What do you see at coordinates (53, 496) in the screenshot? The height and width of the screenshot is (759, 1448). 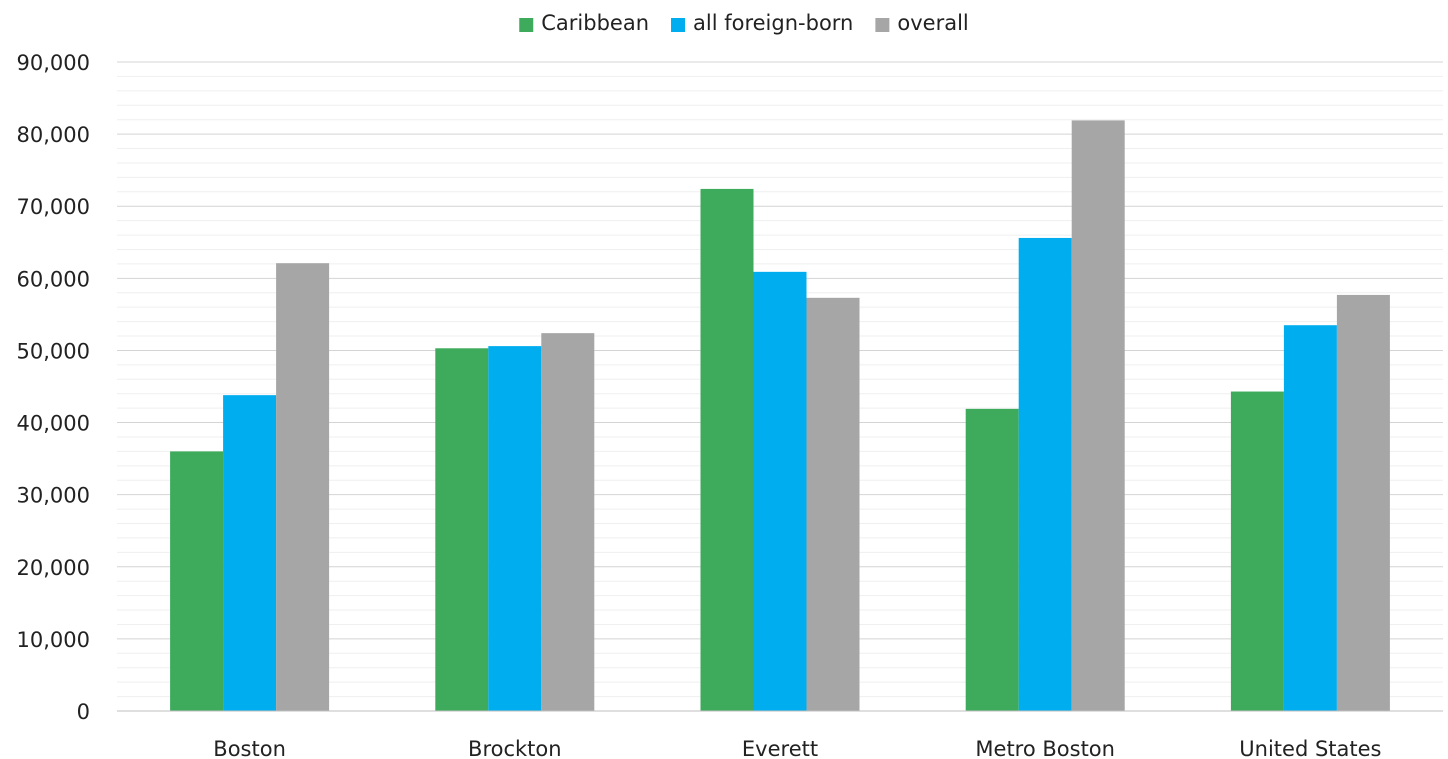 I see `y-tick-label: 30,000` at bounding box center [53, 496].